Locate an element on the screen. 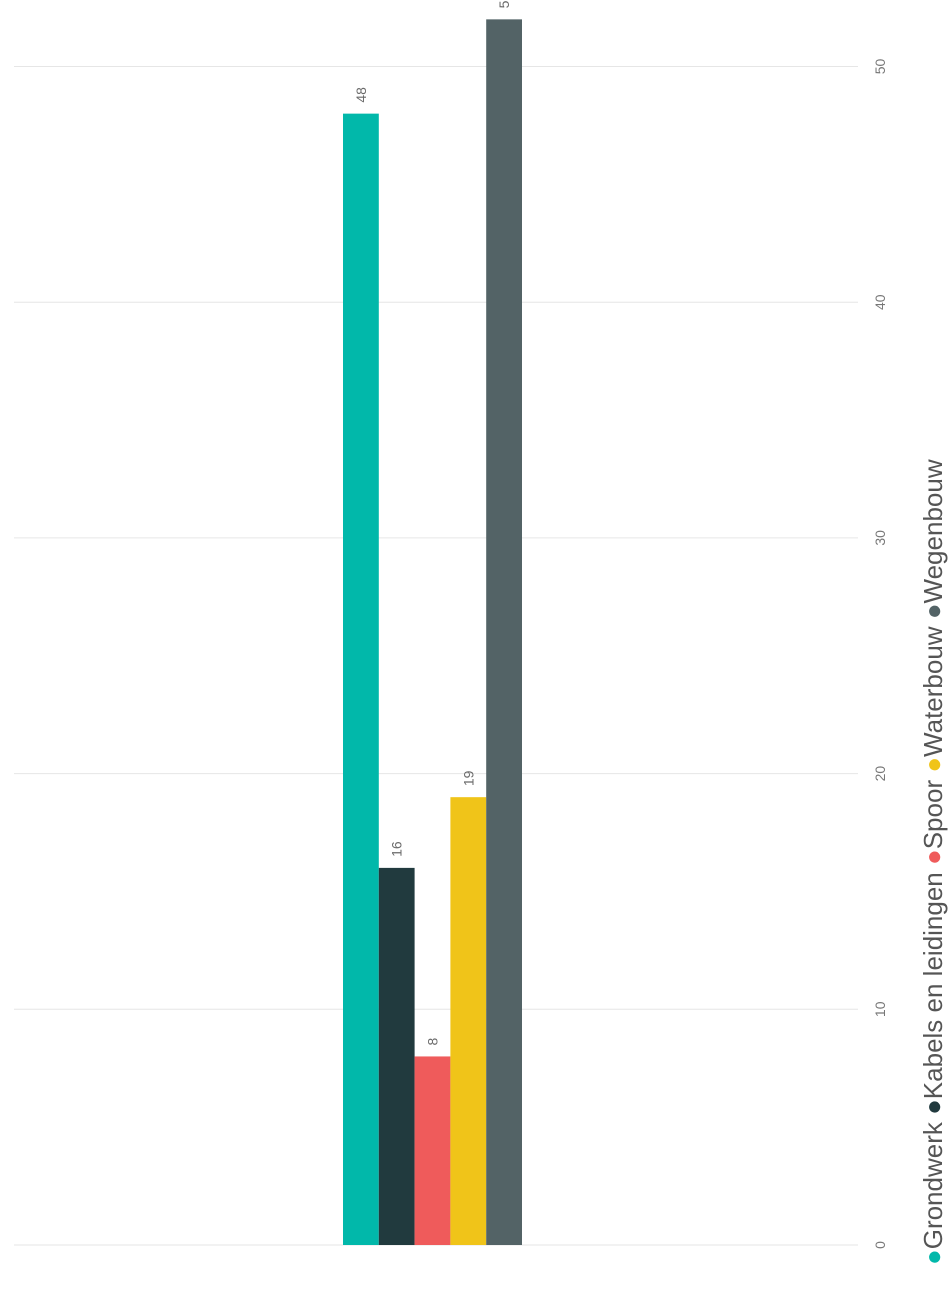 Image resolution: width=952 pixels, height=1292 pixels. axis-tick-label: 40 is located at coordinates (880, 302).